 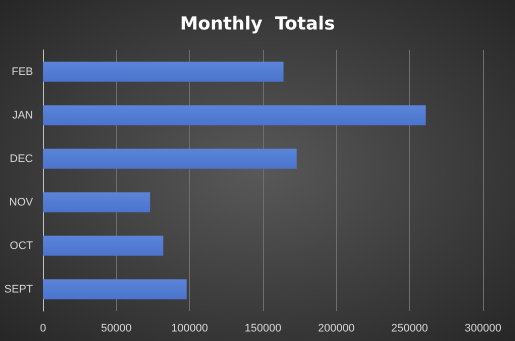 I want to click on x-tick-label: 250000, so click(x=409, y=328).